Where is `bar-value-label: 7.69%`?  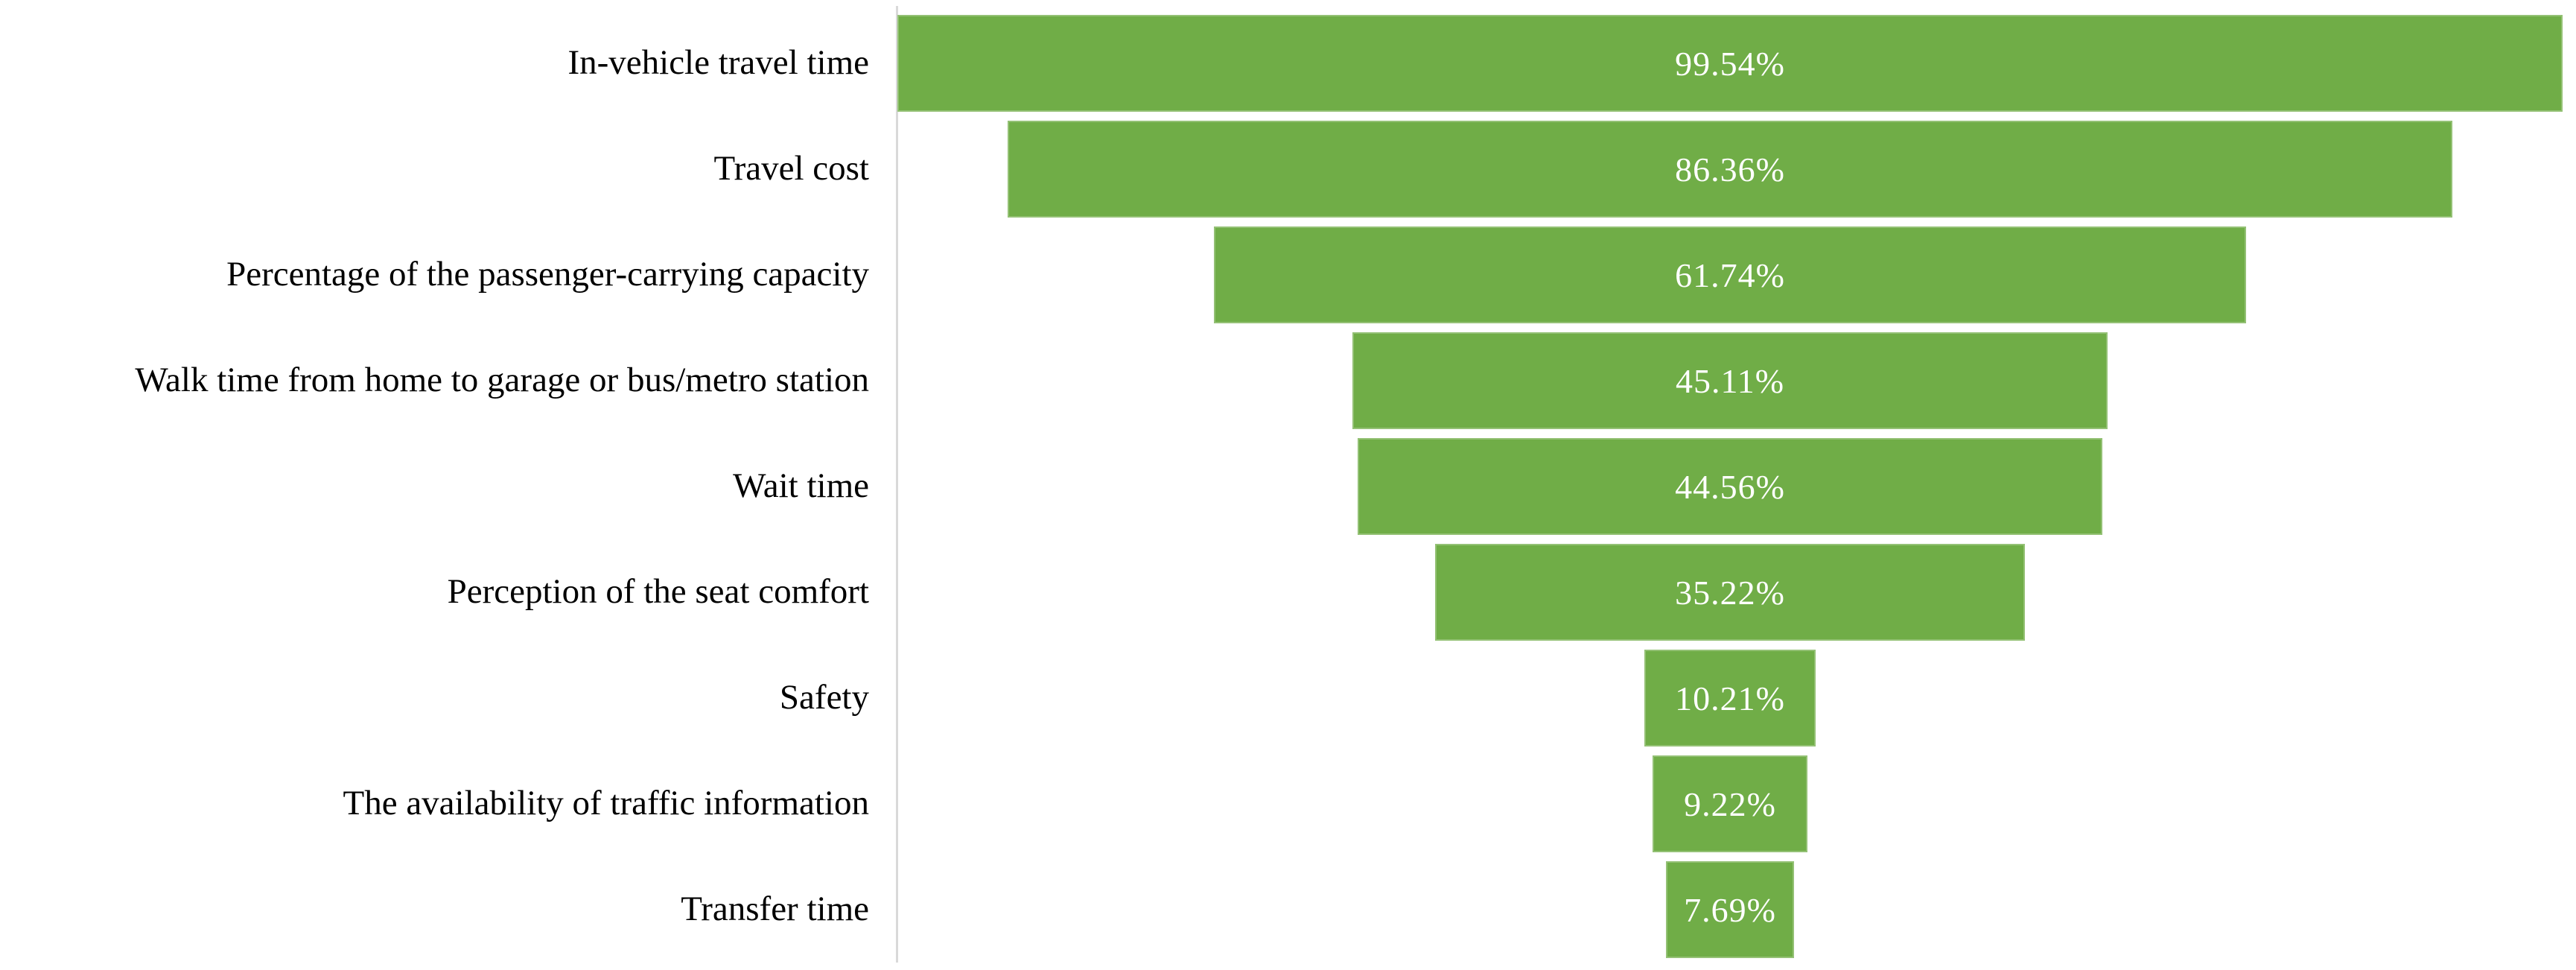 bar-value-label: 7.69% is located at coordinates (1730, 909).